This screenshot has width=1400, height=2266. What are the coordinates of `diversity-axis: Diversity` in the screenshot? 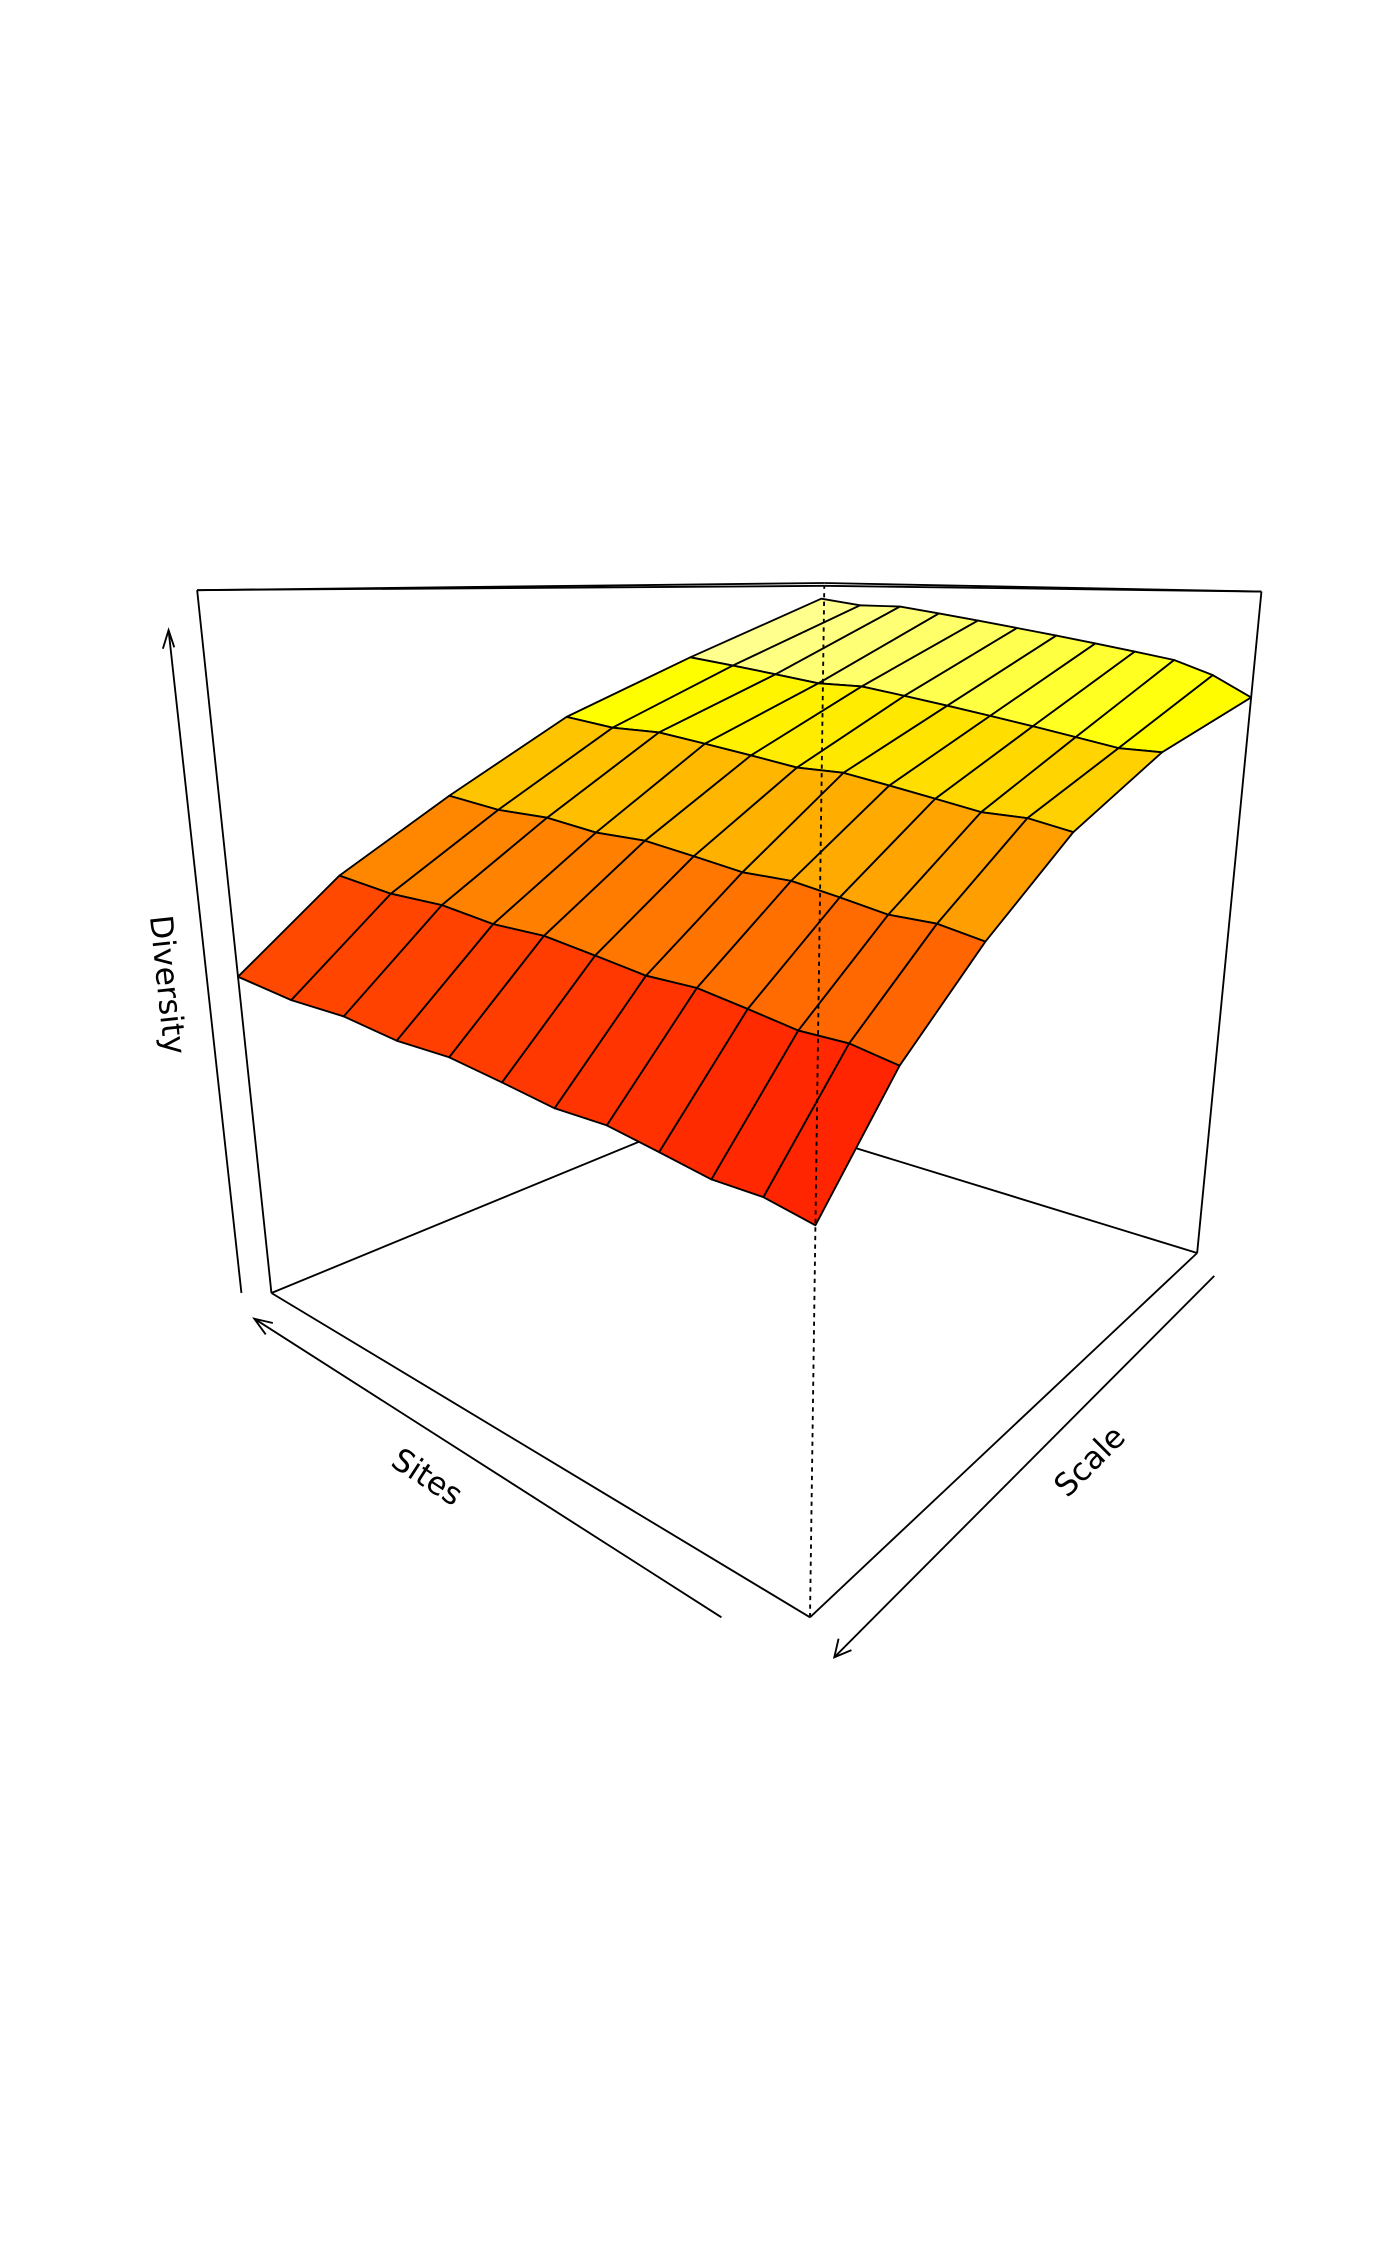 It's located at (192, 960).